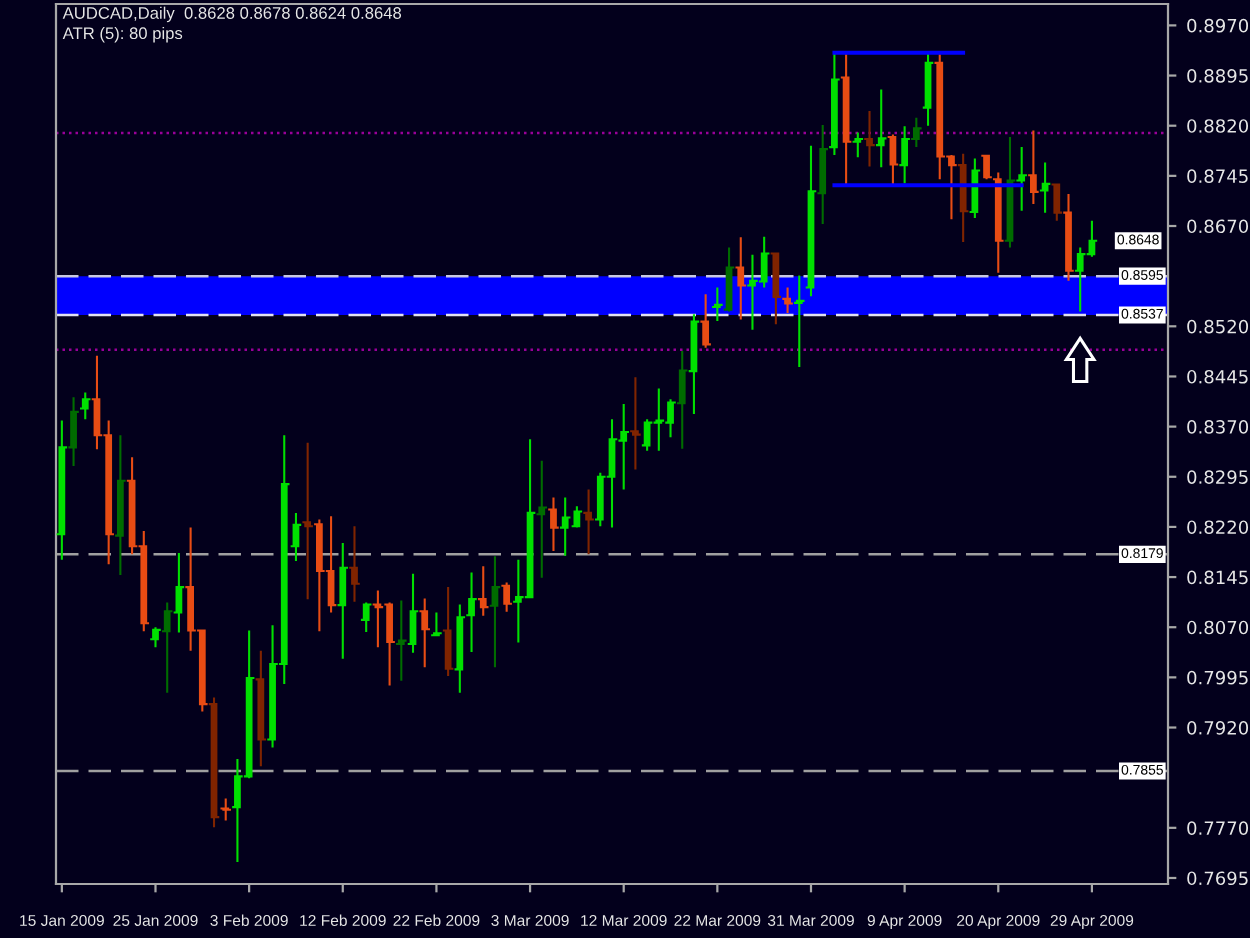  What do you see at coordinates (1218, 326) in the screenshot?
I see `y-tick-label: 0.8520` at bounding box center [1218, 326].